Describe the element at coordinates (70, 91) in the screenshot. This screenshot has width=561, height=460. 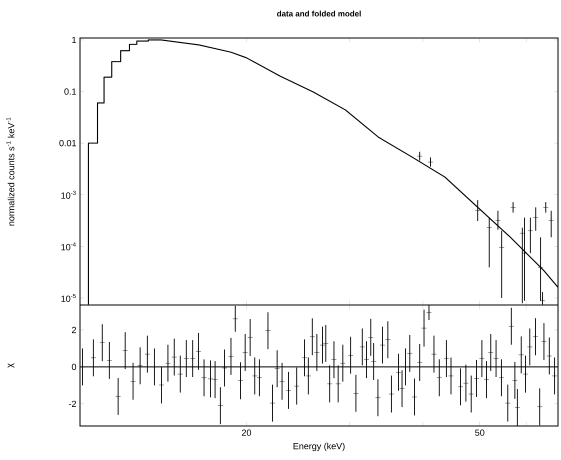
I see `y-tick-label: 0.1` at that location.